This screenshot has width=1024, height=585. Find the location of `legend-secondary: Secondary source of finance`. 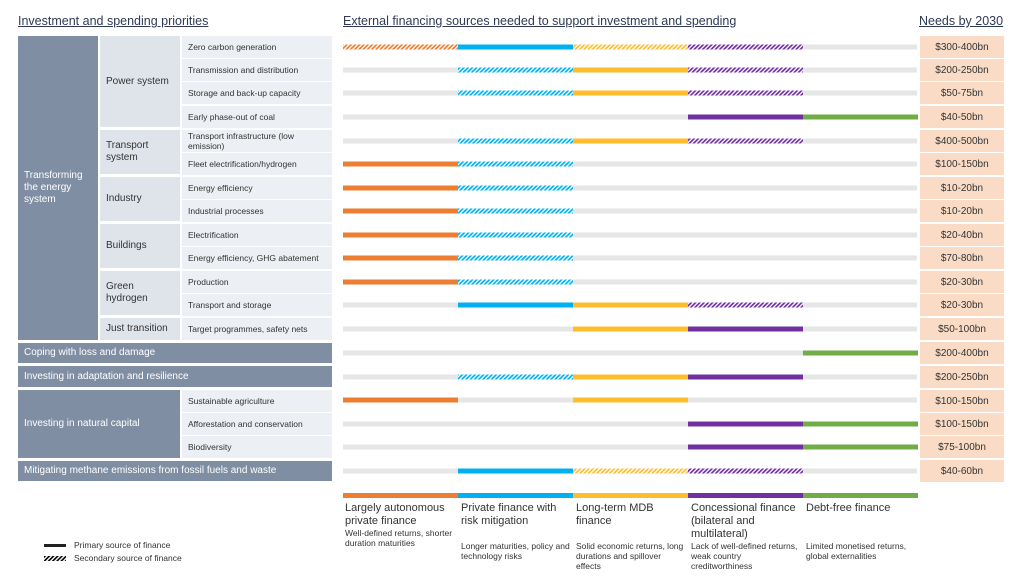

legend-secondary: Secondary source of finance is located at coordinates (113, 558).